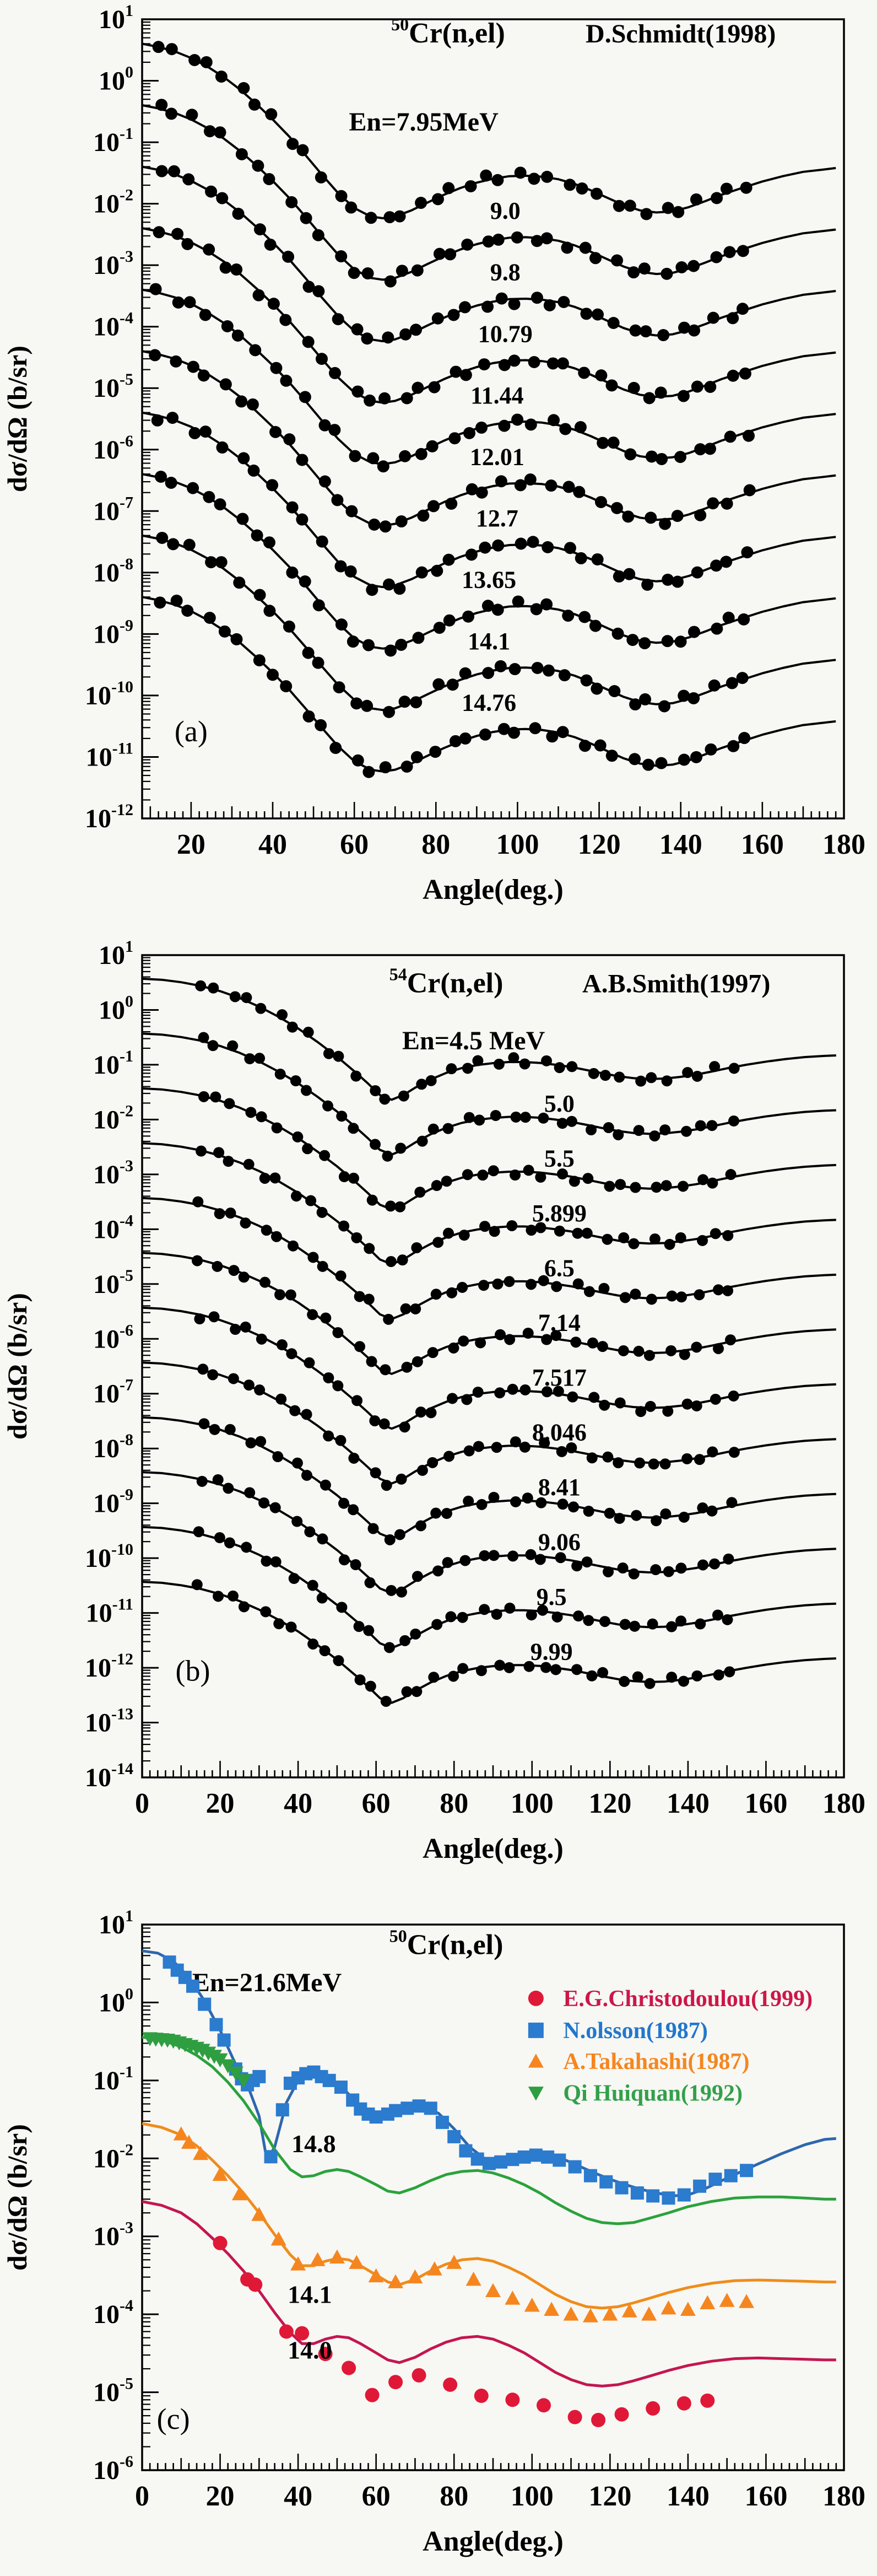 The width and height of the screenshot is (877, 2576). I want to click on y-axis-labels: 101 100 10-1 10-2 10-3 10-4 10-5 10-6, so click(113, 2196).